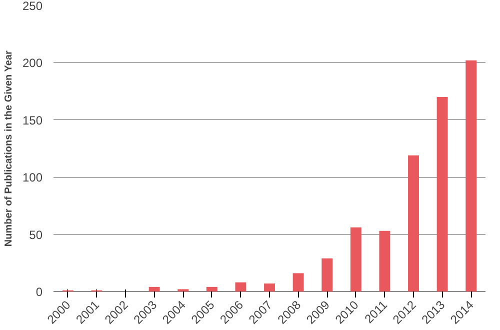 The width and height of the screenshot is (500, 330). What do you see at coordinates (32, 120) in the screenshot?
I see `y-tick-label: 150` at bounding box center [32, 120].